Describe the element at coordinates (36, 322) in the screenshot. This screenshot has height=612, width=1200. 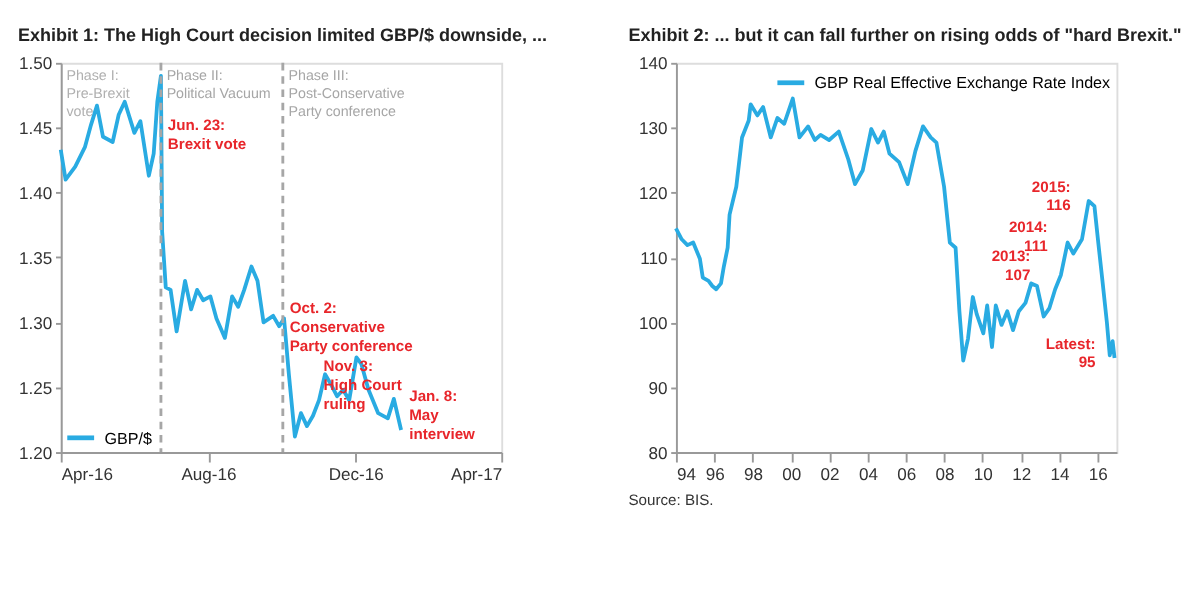
I see `y-tick-label: 1.30` at that location.